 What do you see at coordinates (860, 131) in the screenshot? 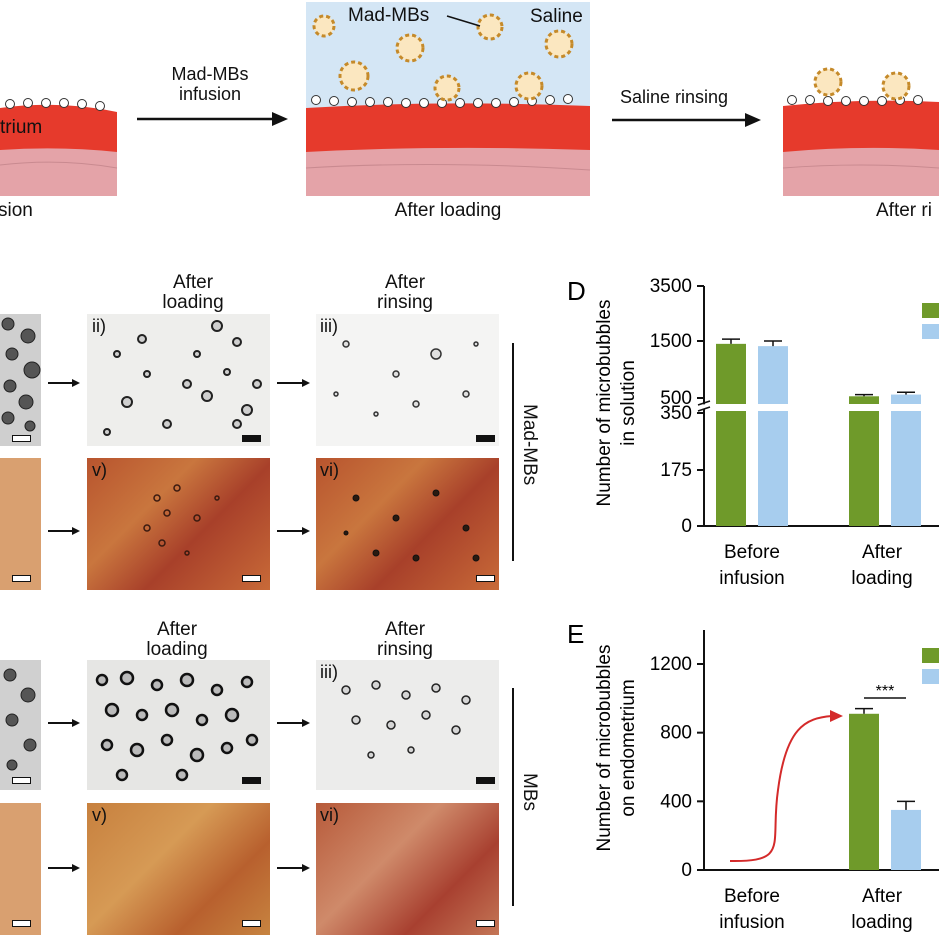
I see `right-box` at bounding box center [860, 131].